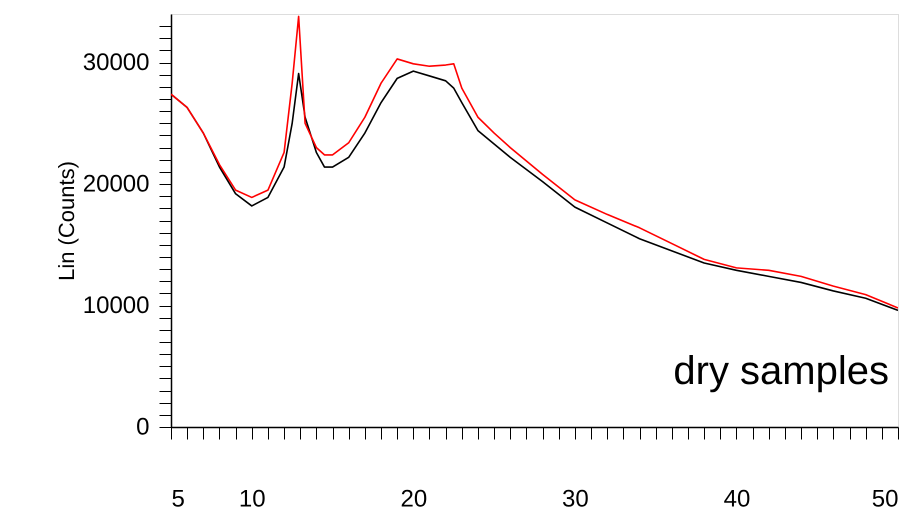 Image resolution: width=902 pixels, height=515 pixels. I want to click on x-tick-label: 20, so click(414, 499).